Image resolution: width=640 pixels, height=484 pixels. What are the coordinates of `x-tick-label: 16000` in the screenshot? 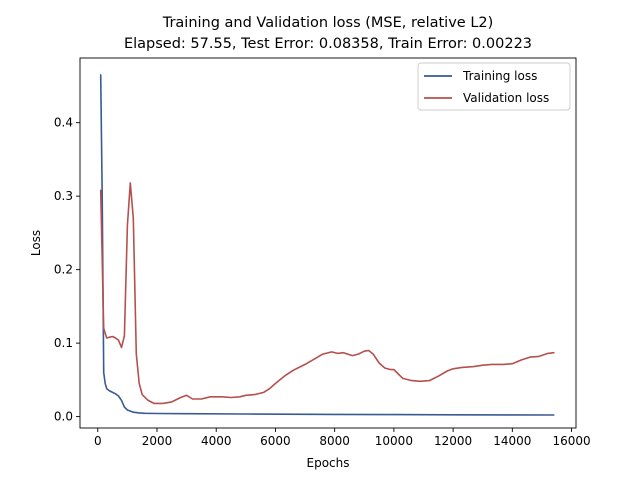 It's located at (571, 441).